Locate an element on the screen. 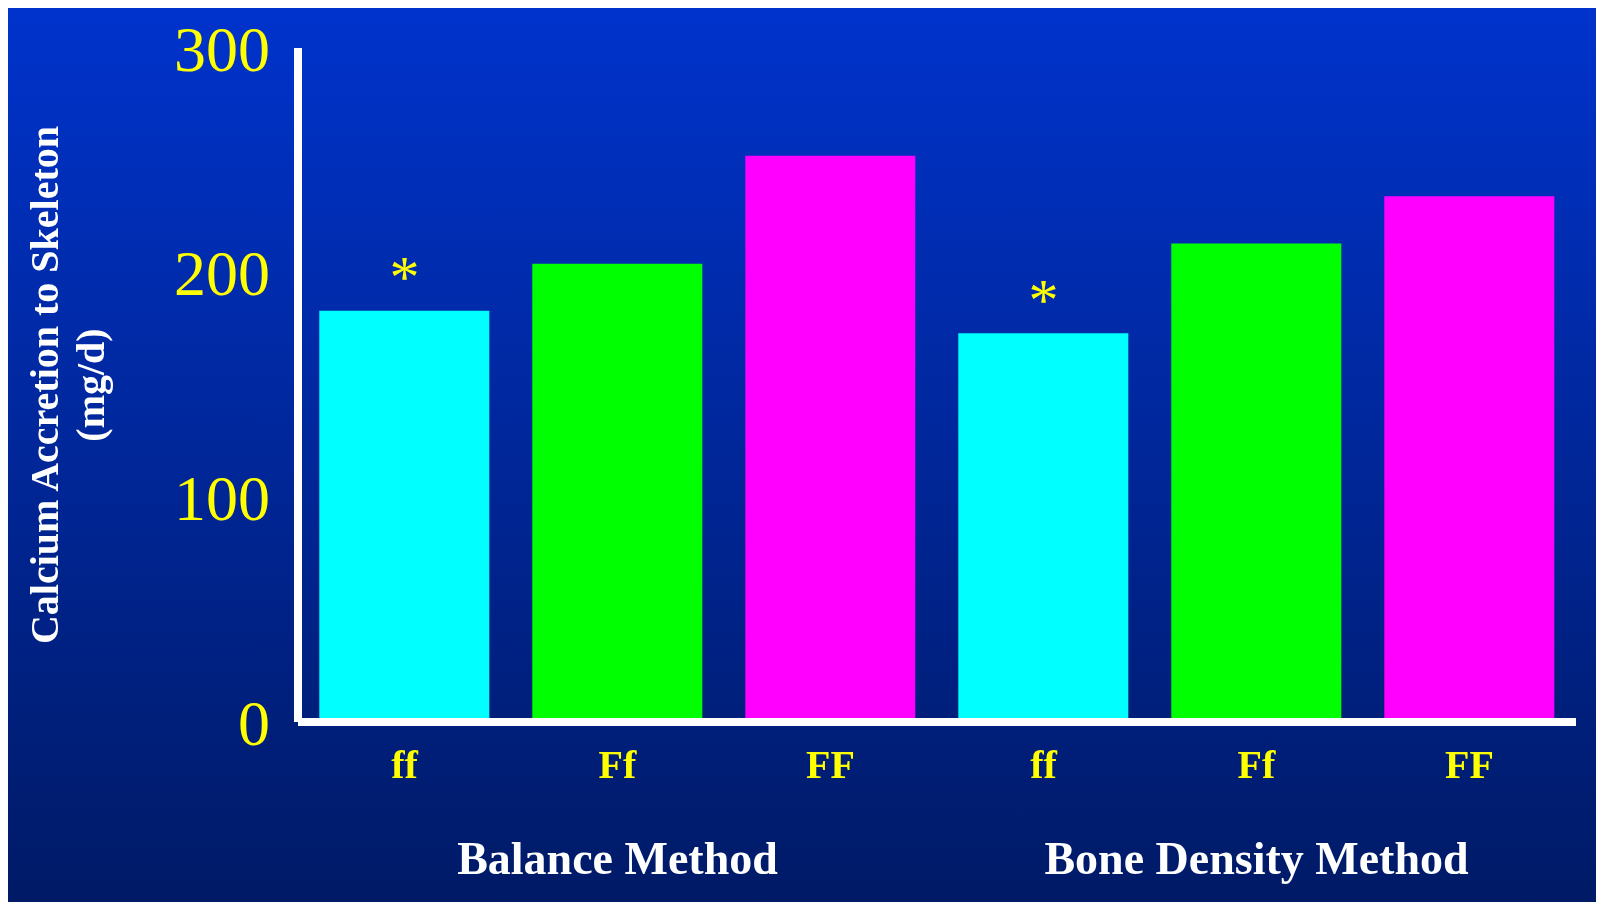 This screenshot has height=910, width=1604. text: Balance Method is located at coordinates (617, 858).